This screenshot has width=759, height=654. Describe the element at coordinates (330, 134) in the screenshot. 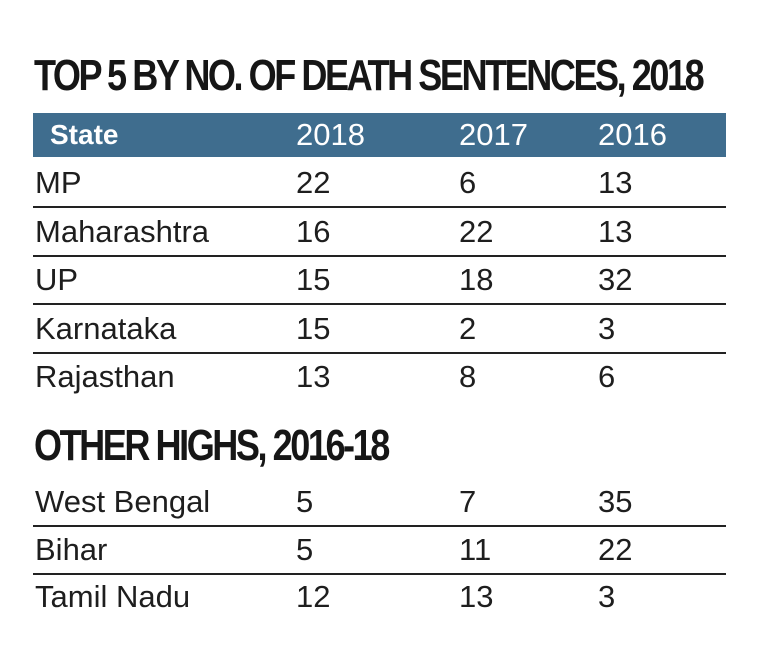

I see `header-2018: 2018` at that location.